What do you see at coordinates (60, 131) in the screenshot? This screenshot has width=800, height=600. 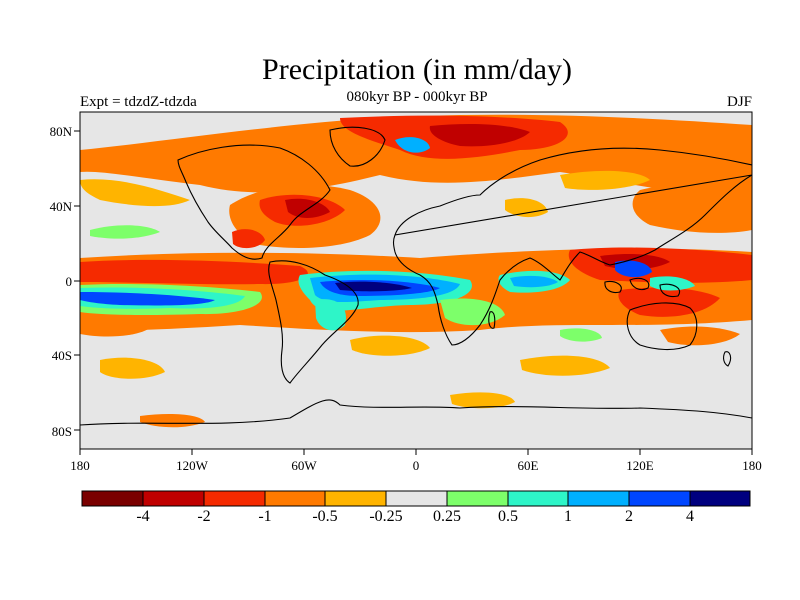 I see `lat-label-80n: 80N` at bounding box center [60, 131].